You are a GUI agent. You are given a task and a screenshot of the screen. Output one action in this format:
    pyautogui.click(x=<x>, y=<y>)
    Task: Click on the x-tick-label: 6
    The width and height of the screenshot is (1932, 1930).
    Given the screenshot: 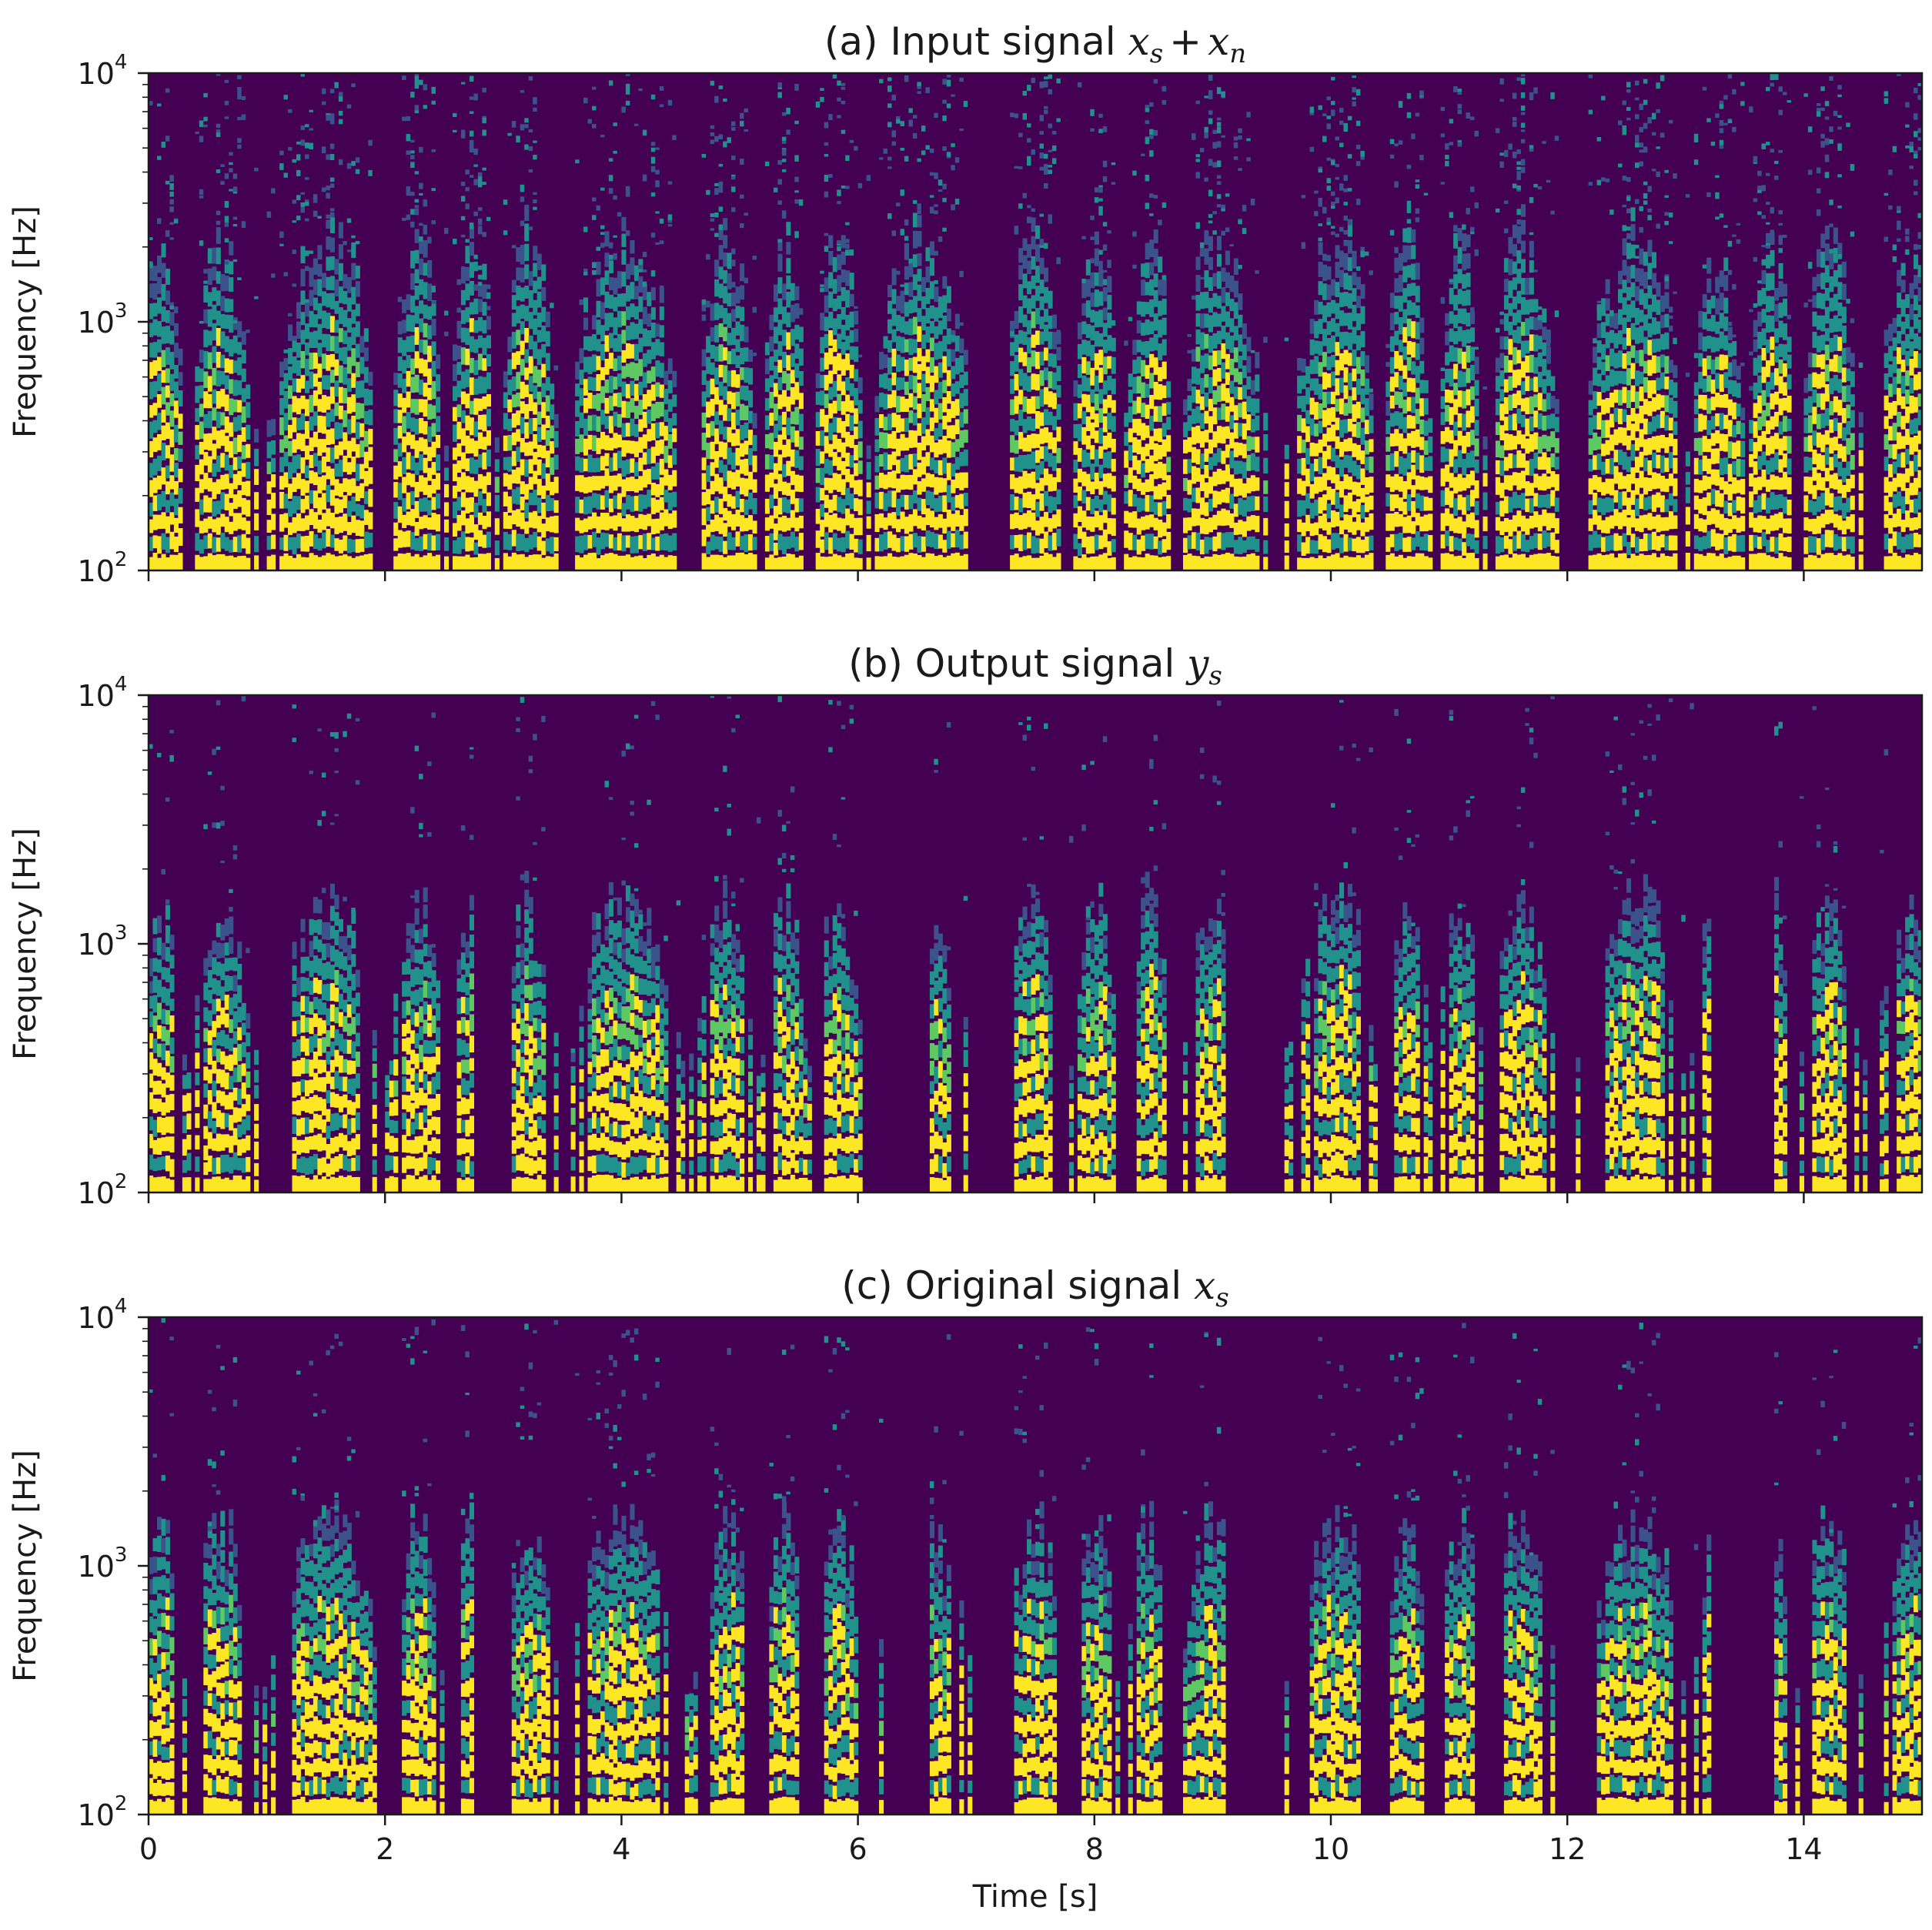 What is the action you would take?
    pyautogui.click(x=858, y=1849)
    